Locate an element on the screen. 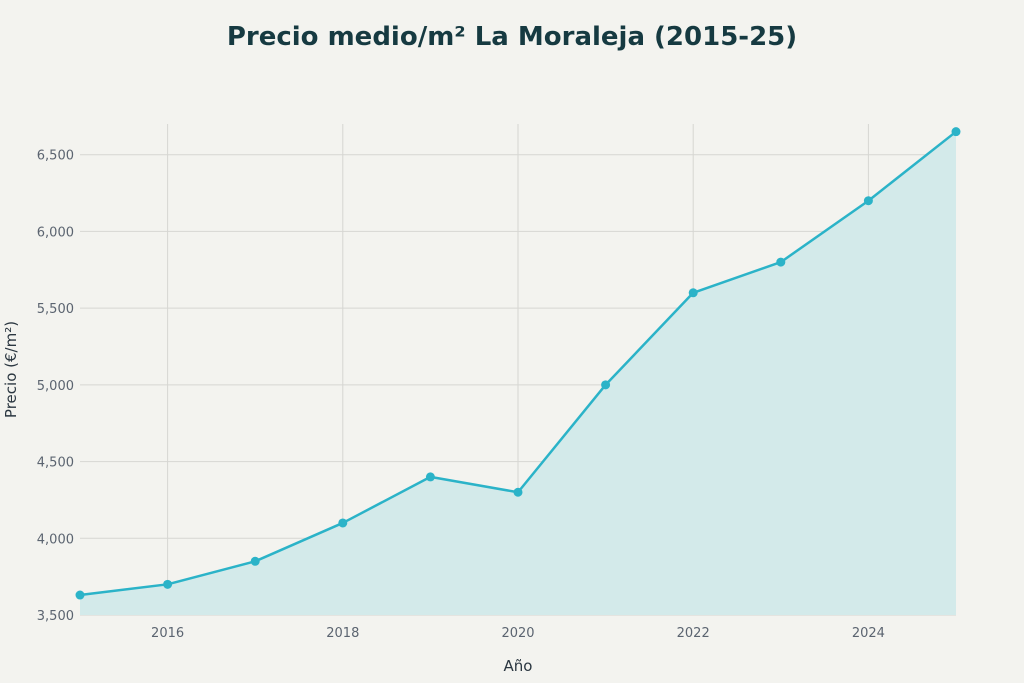  data-point-2024 is located at coordinates (868, 201).